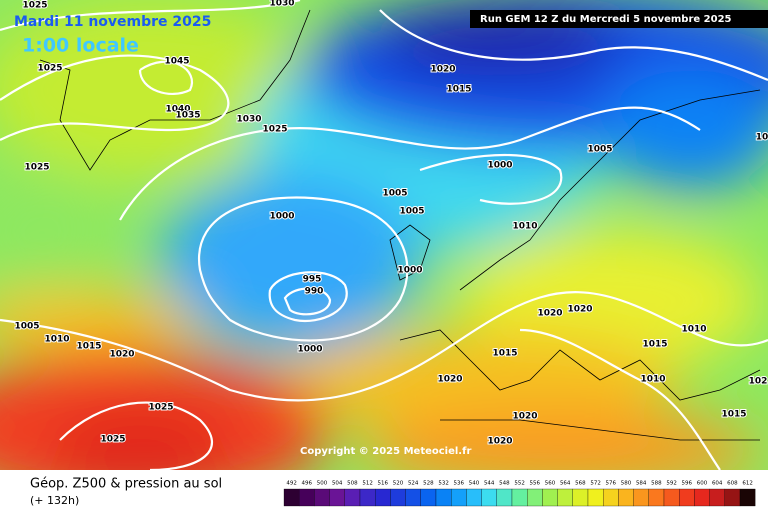  I want to click on legend-label: 604, so click(717, 484).